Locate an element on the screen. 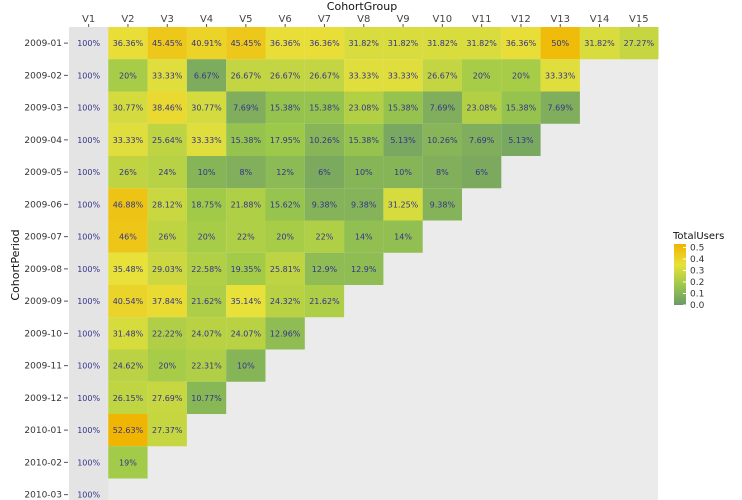 The height and width of the screenshot is (500, 742). x-tick-label: V6 is located at coordinates (285, 19).